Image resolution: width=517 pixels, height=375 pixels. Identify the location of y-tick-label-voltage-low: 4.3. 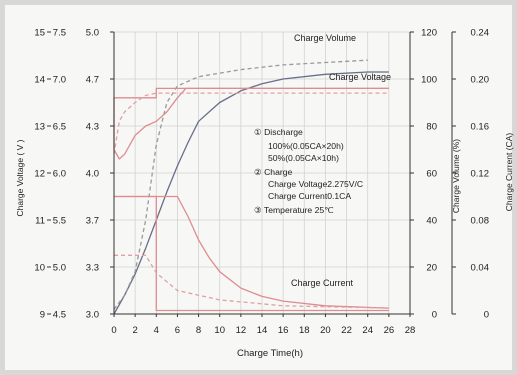
(92, 127).